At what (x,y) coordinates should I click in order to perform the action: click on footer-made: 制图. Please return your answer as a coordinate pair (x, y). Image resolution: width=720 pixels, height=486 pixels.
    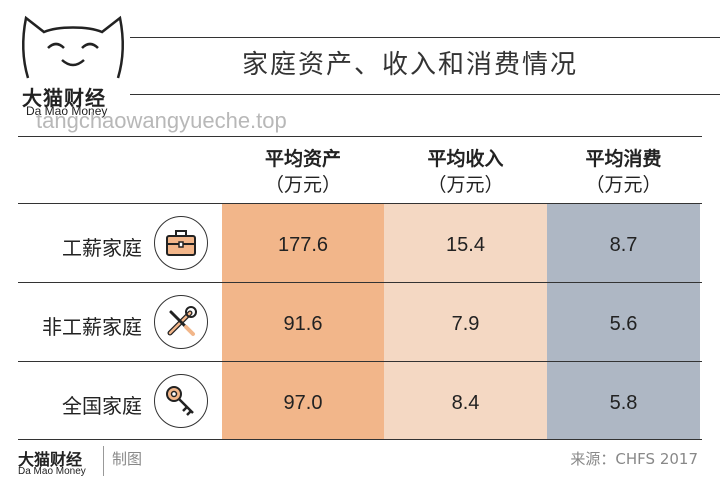
    Looking at the image, I should click on (127, 459).